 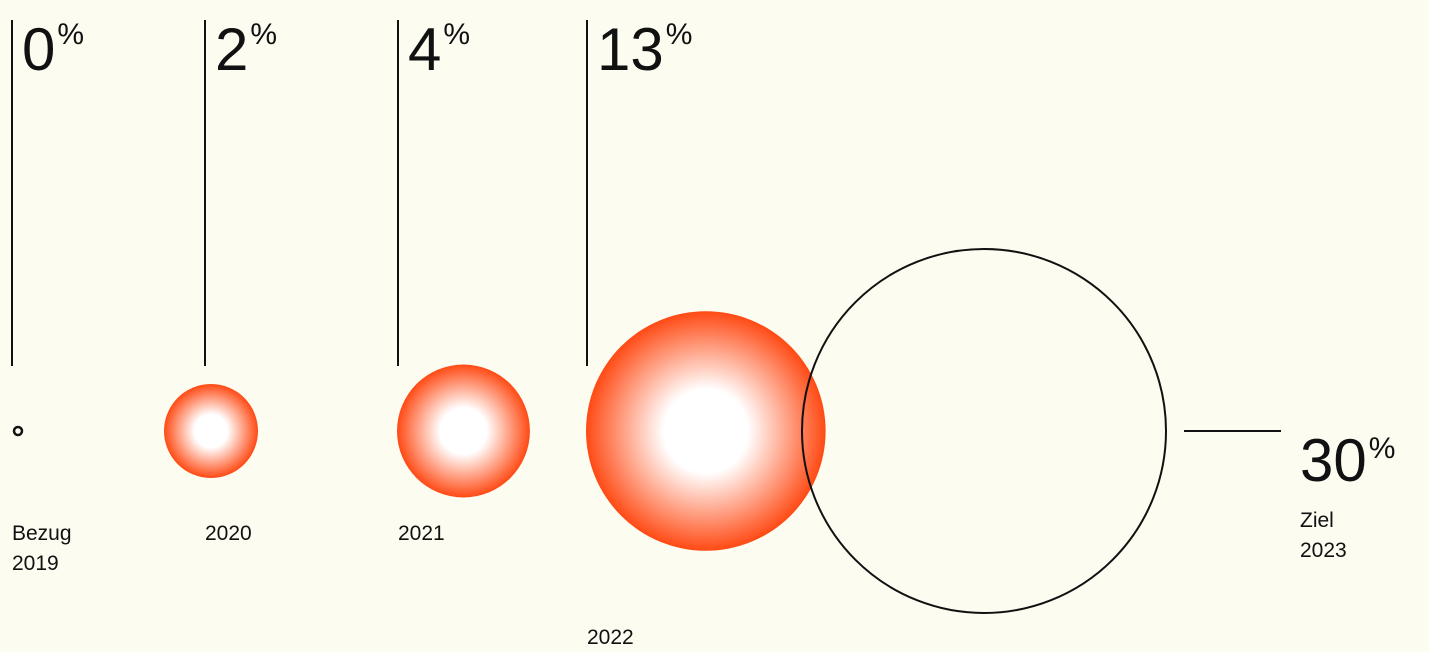 What do you see at coordinates (35, 563) in the screenshot?
I see `category-label-2019-1: 2019` at bounding box center [35, 563].